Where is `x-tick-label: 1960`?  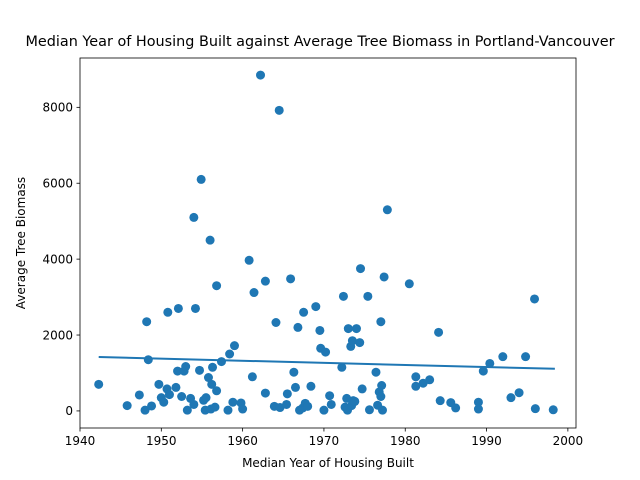 x-tick-label: 1960 is located at coordinates (242, 441).